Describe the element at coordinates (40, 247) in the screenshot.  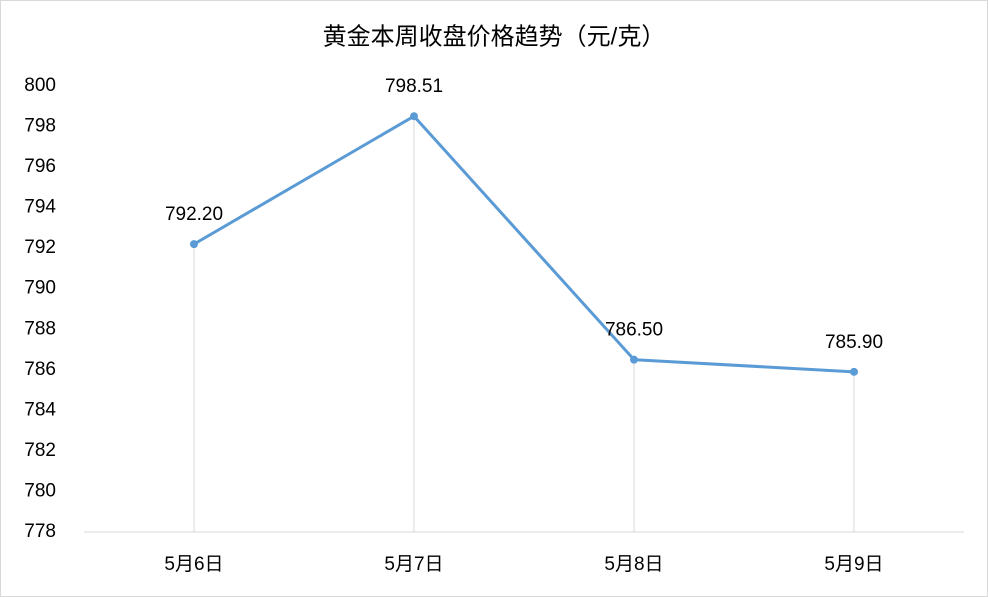
I see `y-tick-label: 792` at that location.